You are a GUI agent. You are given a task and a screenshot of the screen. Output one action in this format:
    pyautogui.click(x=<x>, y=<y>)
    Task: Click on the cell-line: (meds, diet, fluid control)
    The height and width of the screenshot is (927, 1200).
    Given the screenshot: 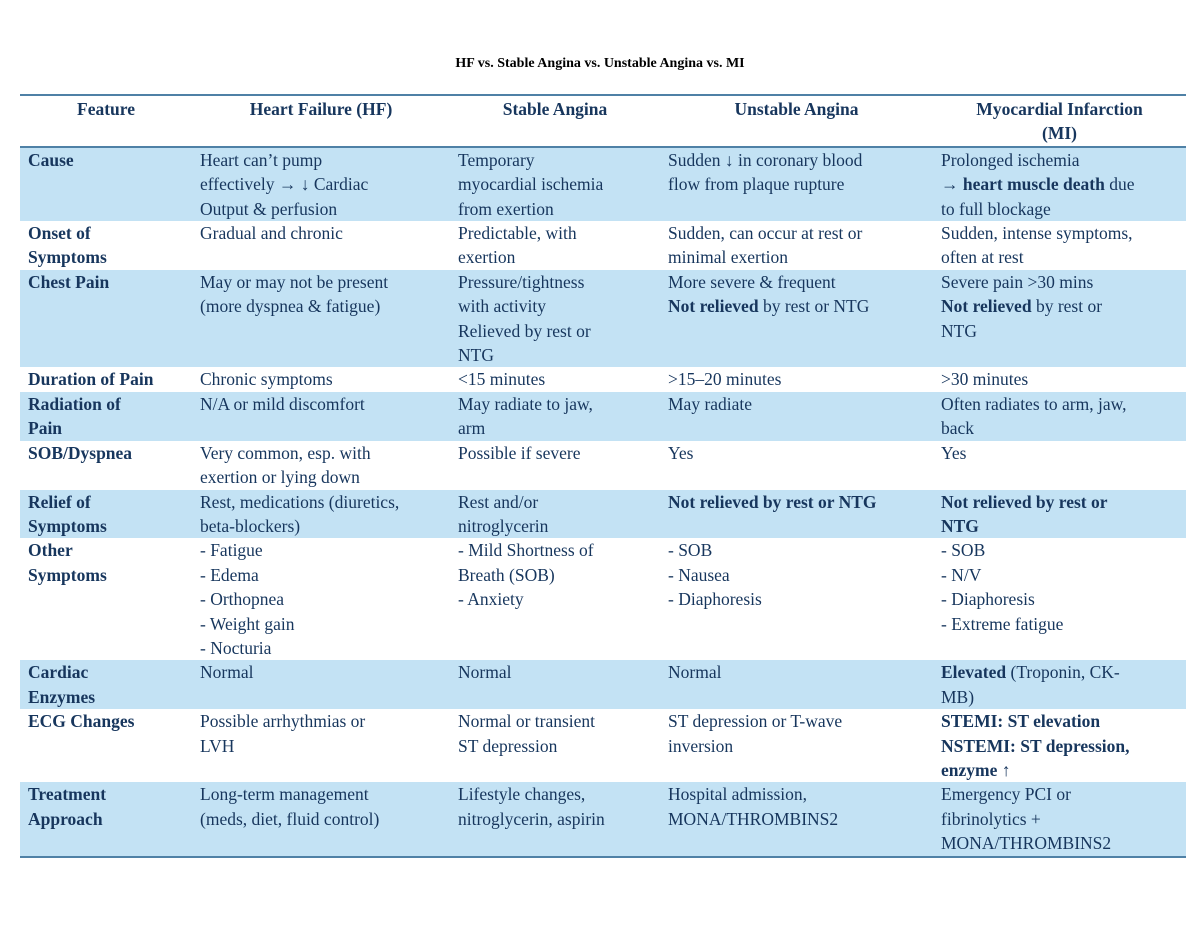 What is the action you would take?
    pyautogui.click(x=322, y=819)
    